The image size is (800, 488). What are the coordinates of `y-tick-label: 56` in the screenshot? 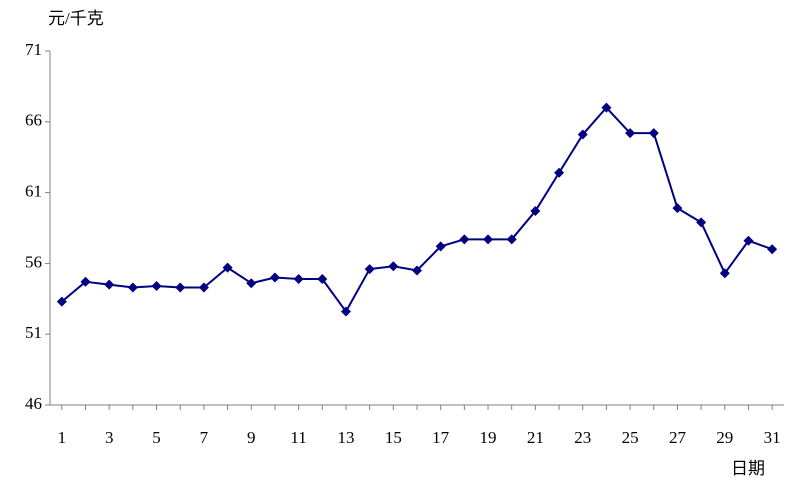 It's located at (33, 261).